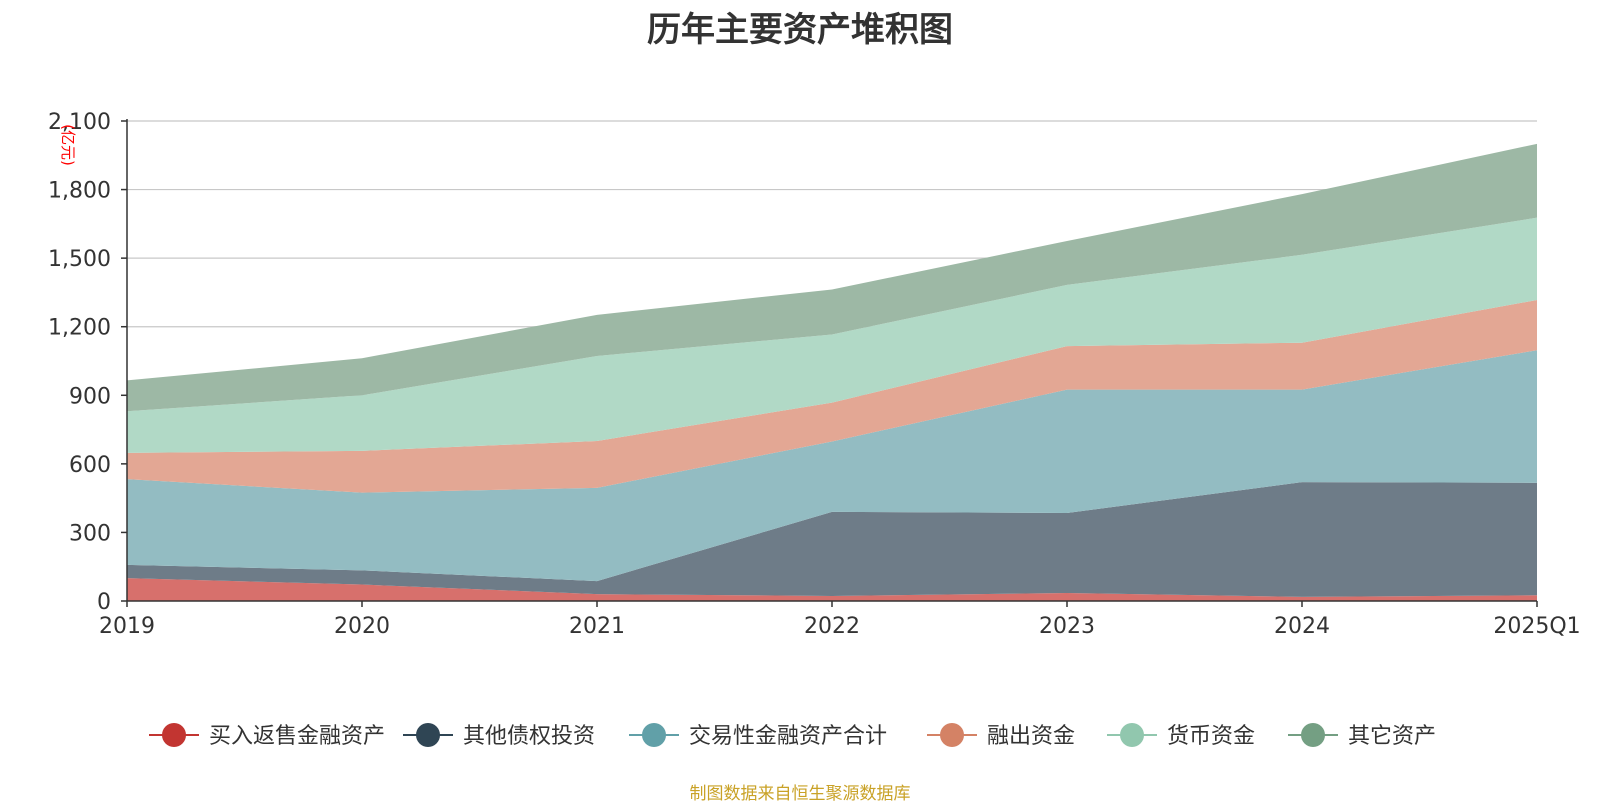 The height and width of the screenshot is (804, 1600). I want to click on legend-item-1: 买入返售金融资产, so click(267, 736).